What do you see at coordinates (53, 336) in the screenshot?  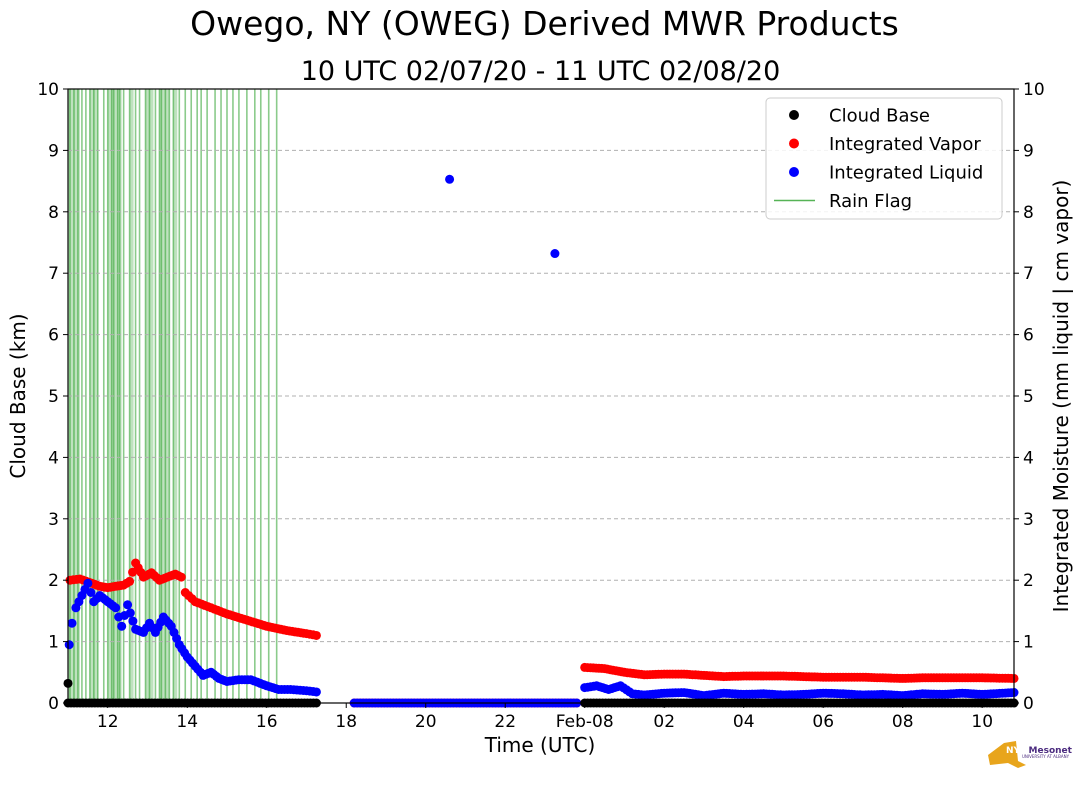 I see `y-tick-label-left: 6` at bounding box center [53, 336].